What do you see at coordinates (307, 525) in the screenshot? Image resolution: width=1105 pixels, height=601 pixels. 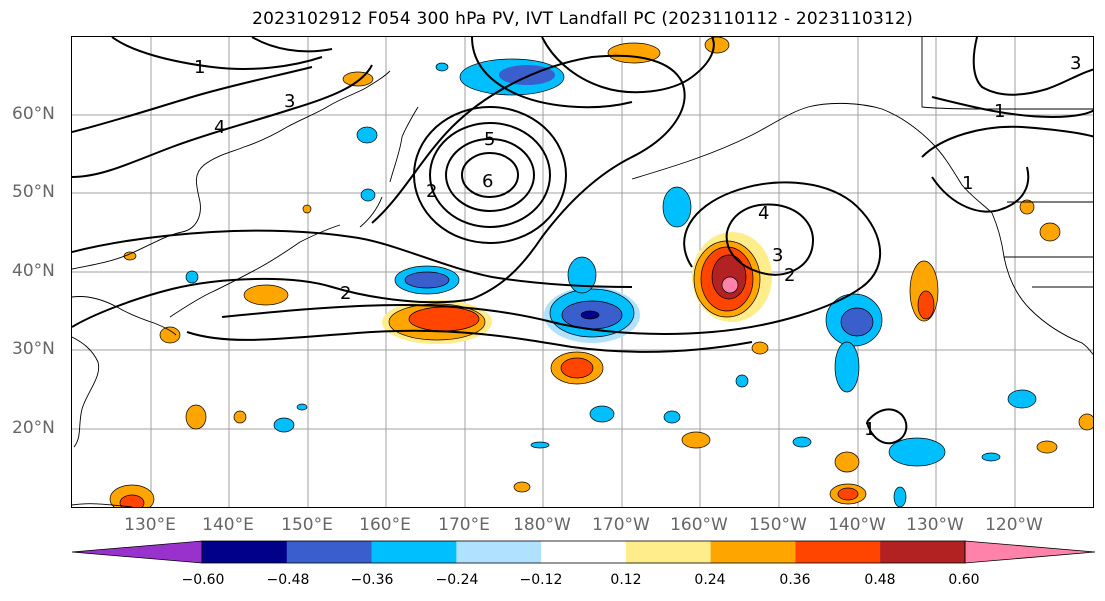 I see `lon-label-150e: 150°E` at bounding box center [307, 525].